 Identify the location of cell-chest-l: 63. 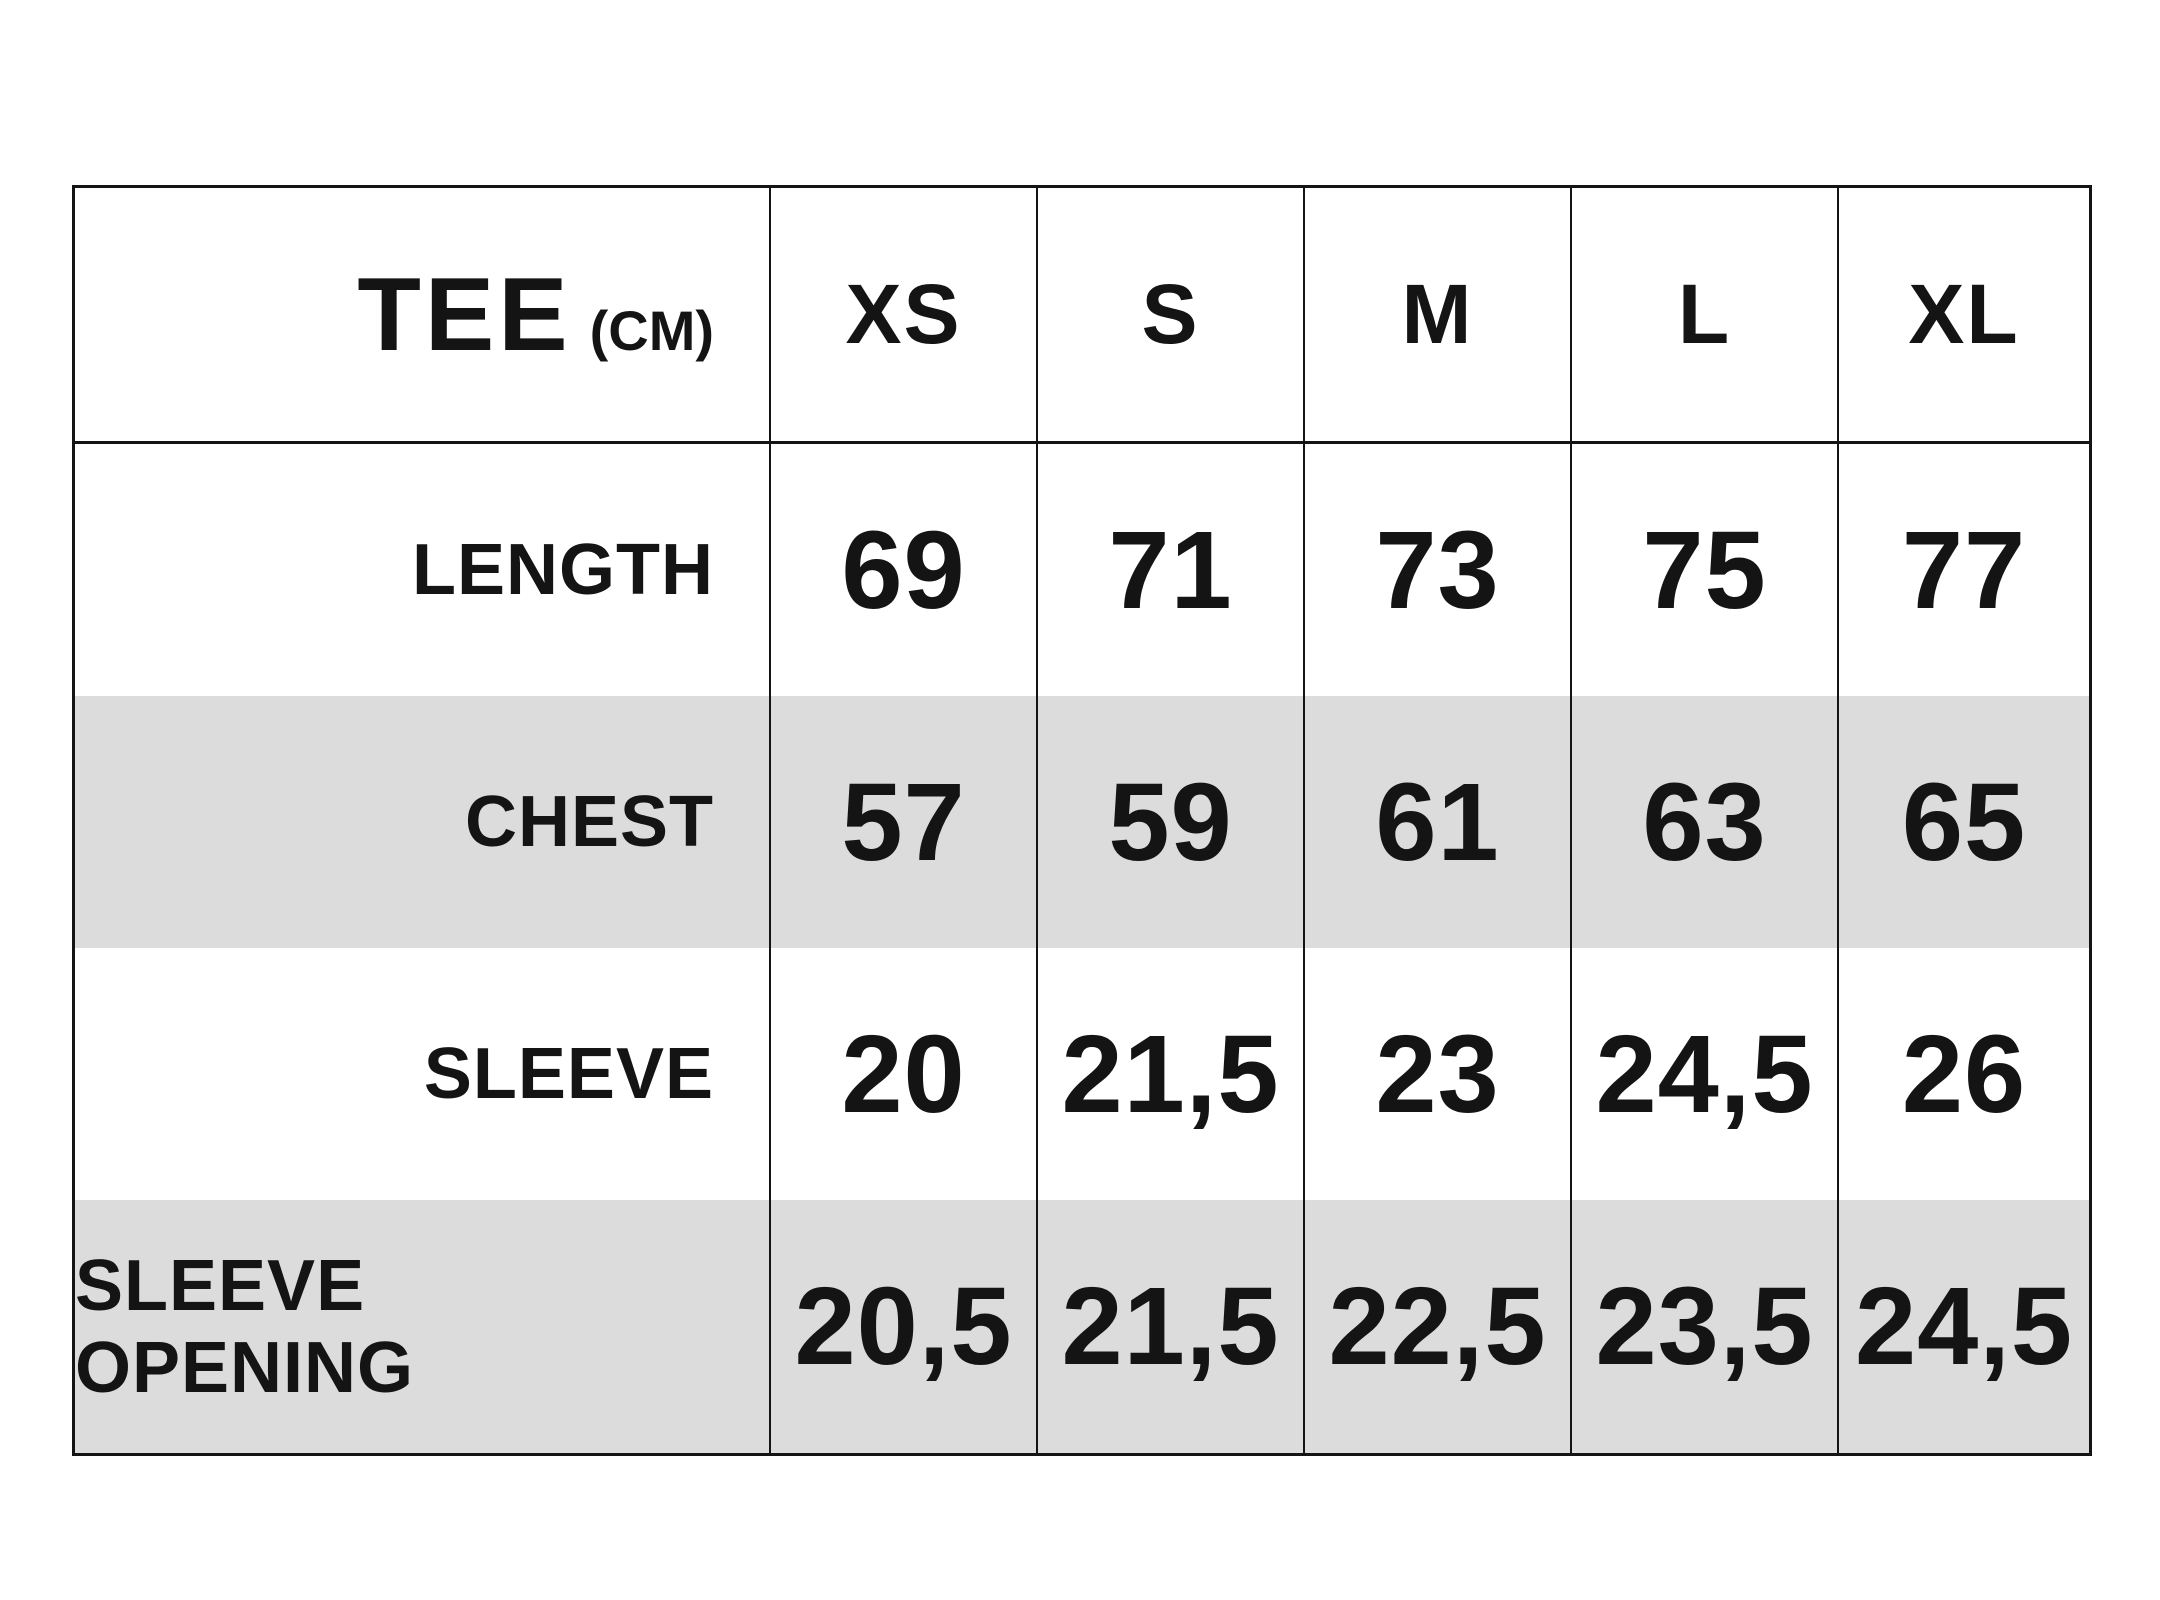
(1703, 822).